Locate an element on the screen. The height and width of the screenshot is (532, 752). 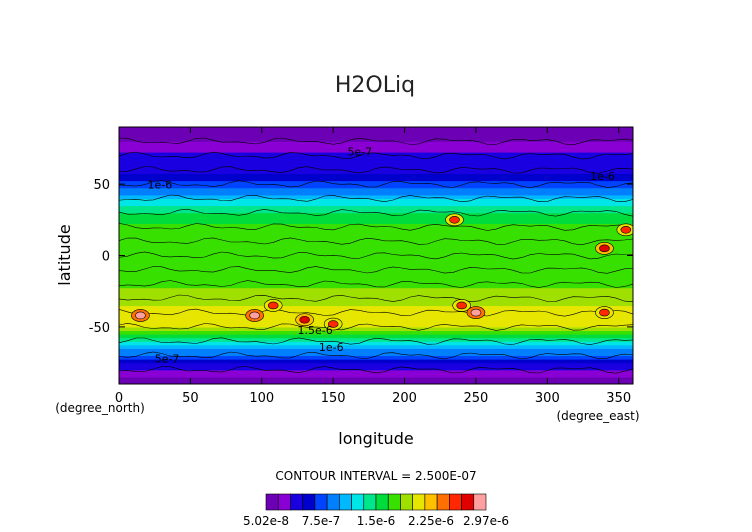
contour-label: 1e-6 is located at coordinates (160, 184).